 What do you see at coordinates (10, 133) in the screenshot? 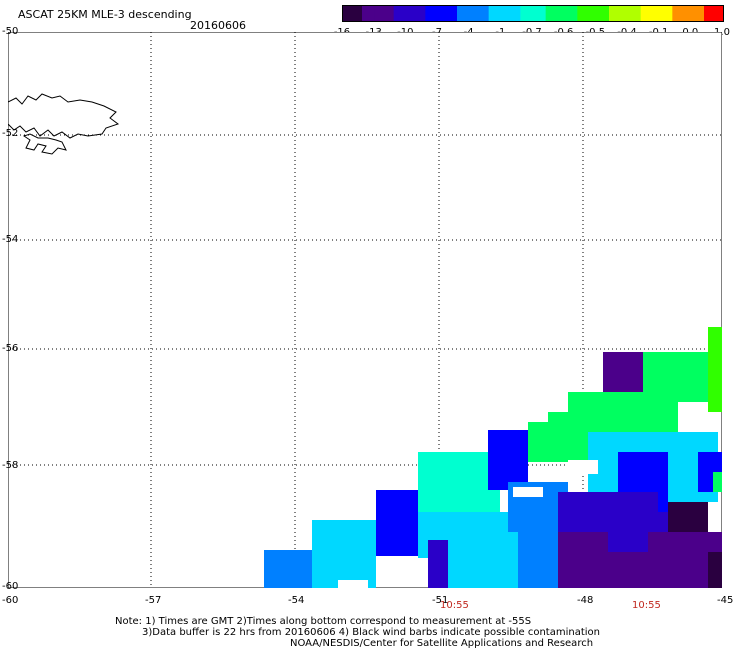
I see `lat-label: -52` at bounding box center [10, 133].